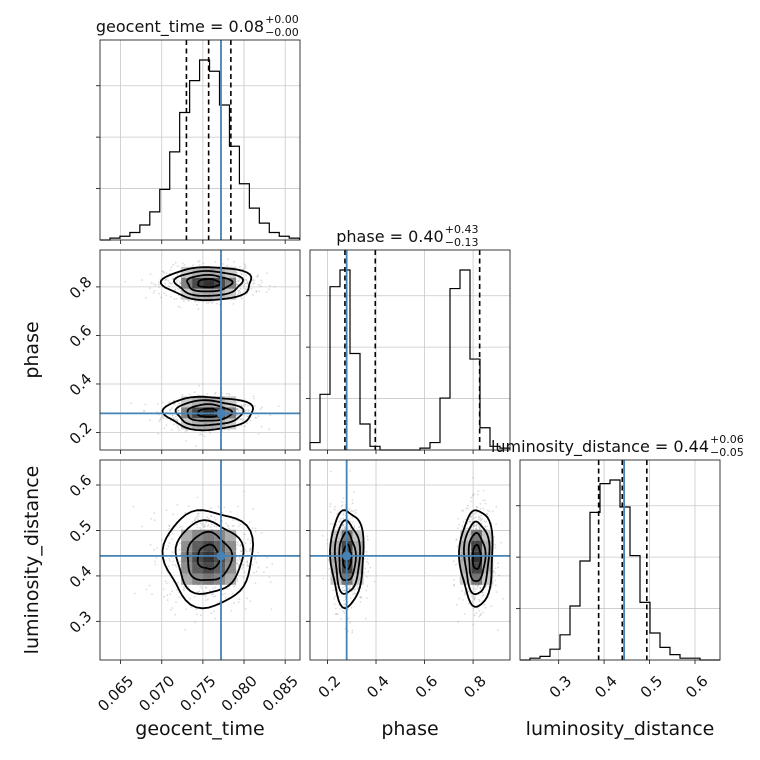 The width and height of the screenshot is (760, 760). I want to click on xtick-label-geocent_time-0: 0.065, so click(115, 693).